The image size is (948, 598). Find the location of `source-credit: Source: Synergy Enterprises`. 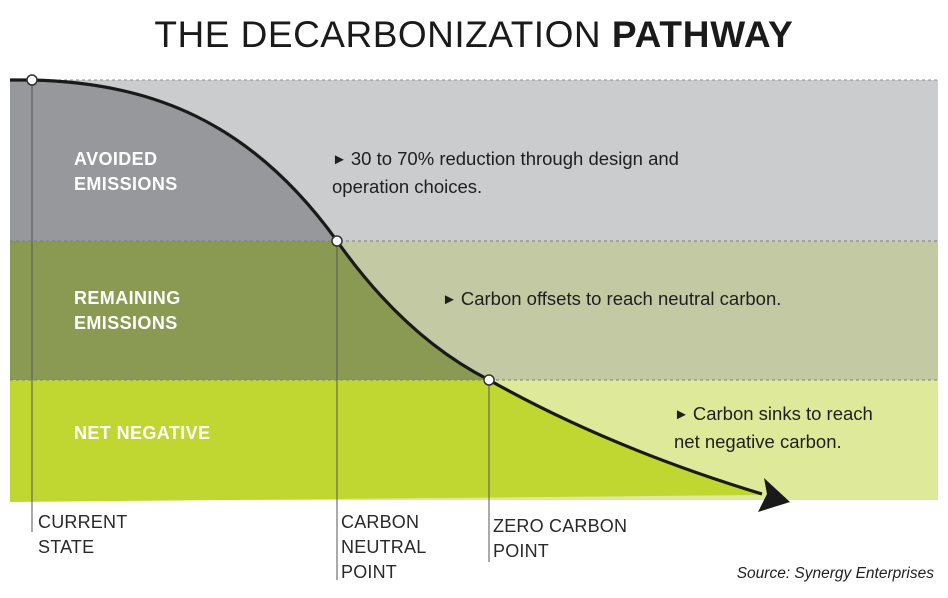

source-credit: Source: Synergy Enterprises is located at coordinates (835, 573).